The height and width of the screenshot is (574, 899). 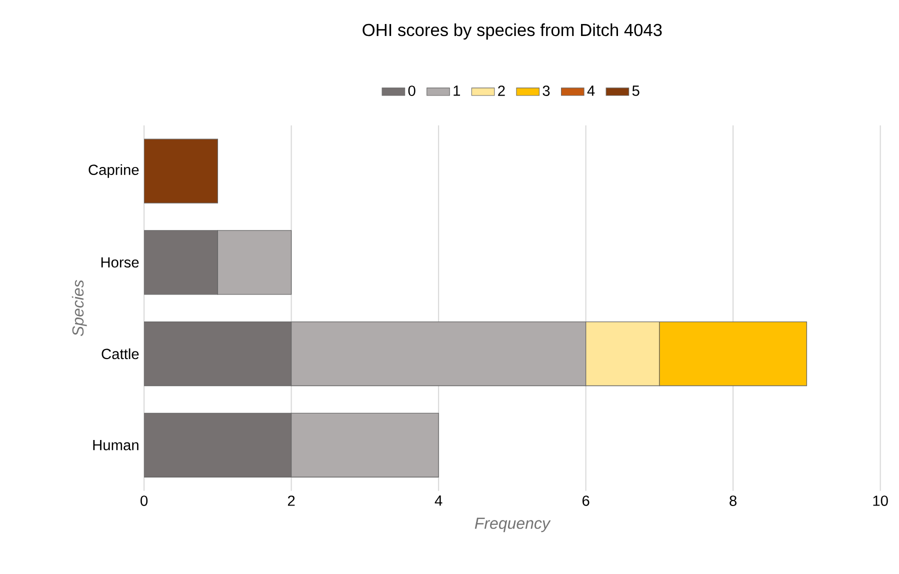 What do you see at coordinates (291, 501) in the screenshot?
I see `x-tick-label: 2` at bounding box center [291, 501].